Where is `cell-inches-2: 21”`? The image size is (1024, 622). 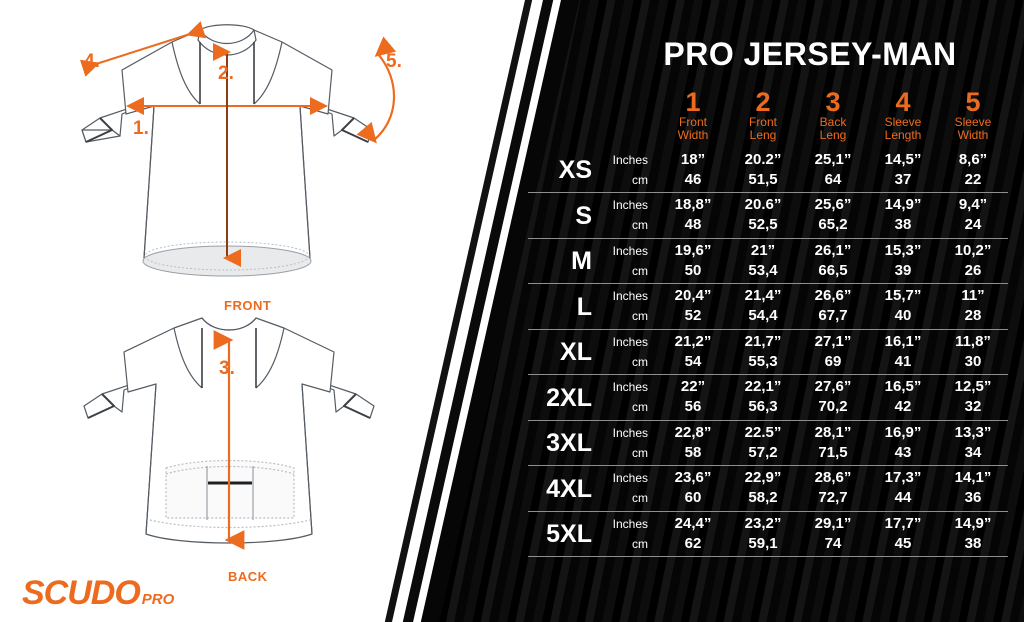 cell-inches-2: 21” is located at coordinates (763, 250).